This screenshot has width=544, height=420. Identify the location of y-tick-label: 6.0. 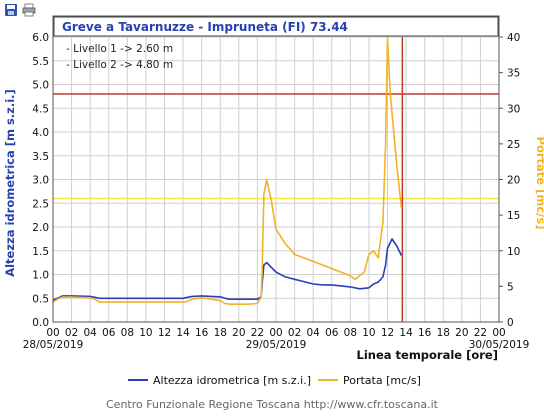
(40, 38).